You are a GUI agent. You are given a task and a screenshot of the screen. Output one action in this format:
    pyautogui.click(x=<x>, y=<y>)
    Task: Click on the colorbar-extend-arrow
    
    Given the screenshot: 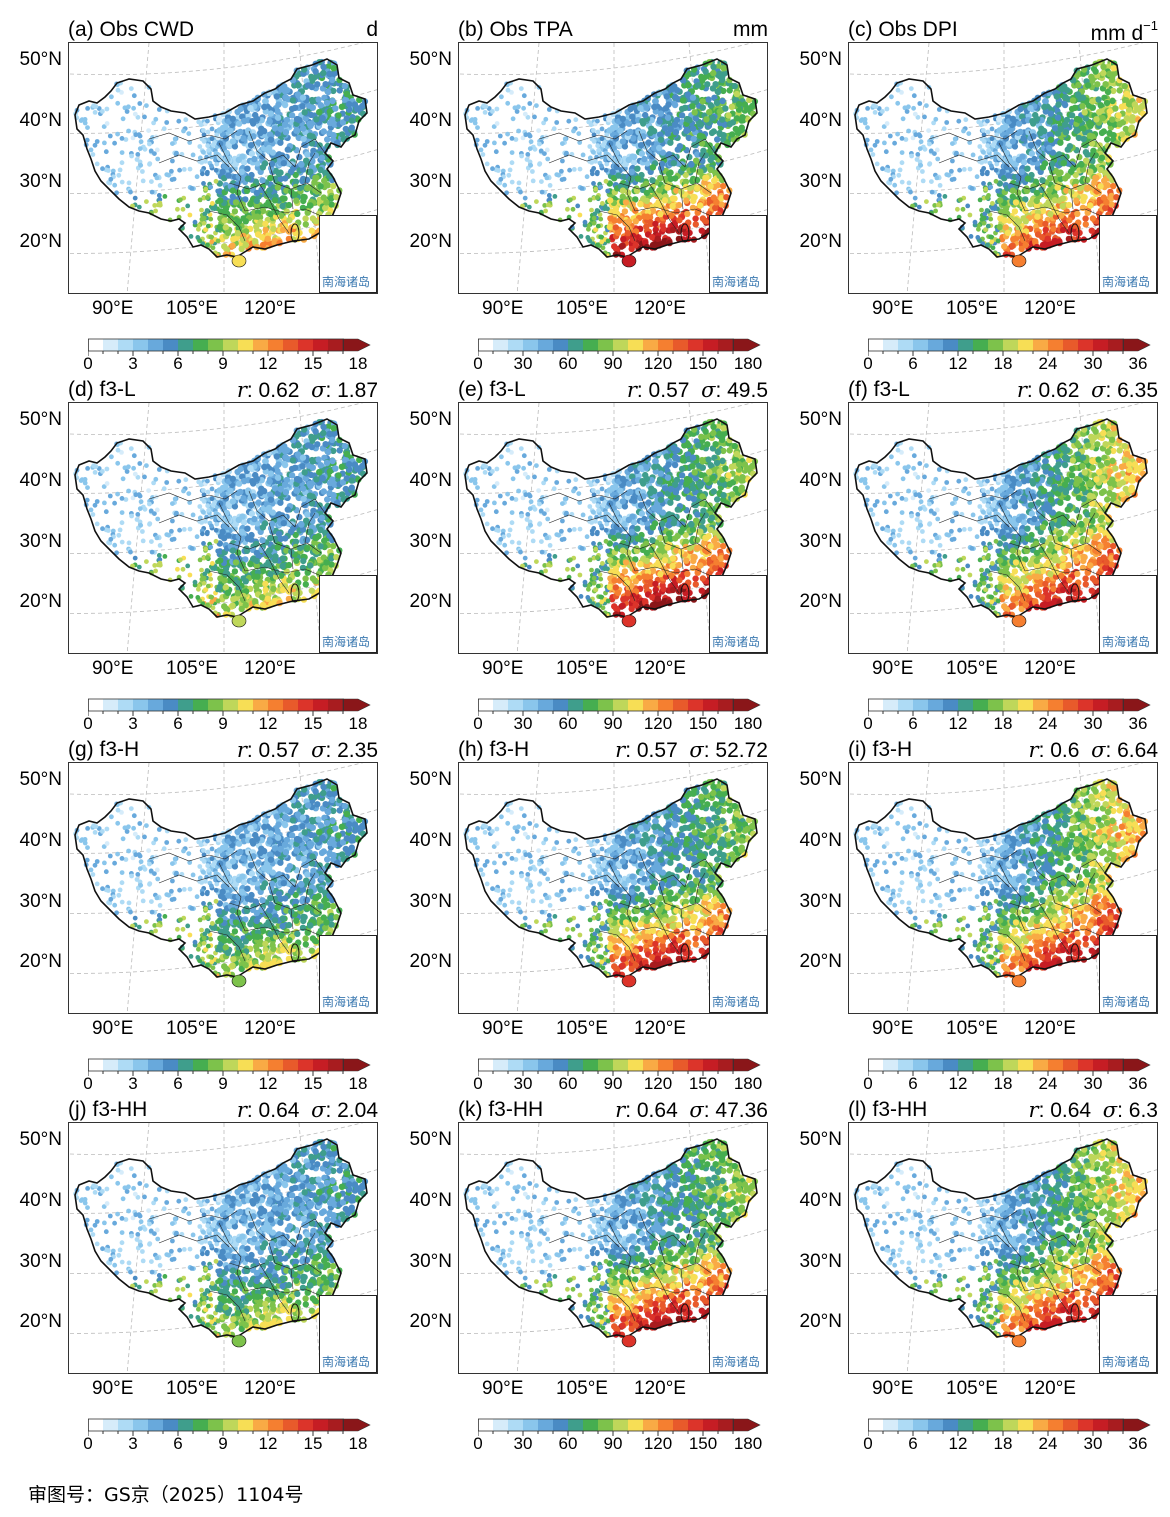 What is the action you would take?
    pyautogui.click(x=1136, y=345)
    